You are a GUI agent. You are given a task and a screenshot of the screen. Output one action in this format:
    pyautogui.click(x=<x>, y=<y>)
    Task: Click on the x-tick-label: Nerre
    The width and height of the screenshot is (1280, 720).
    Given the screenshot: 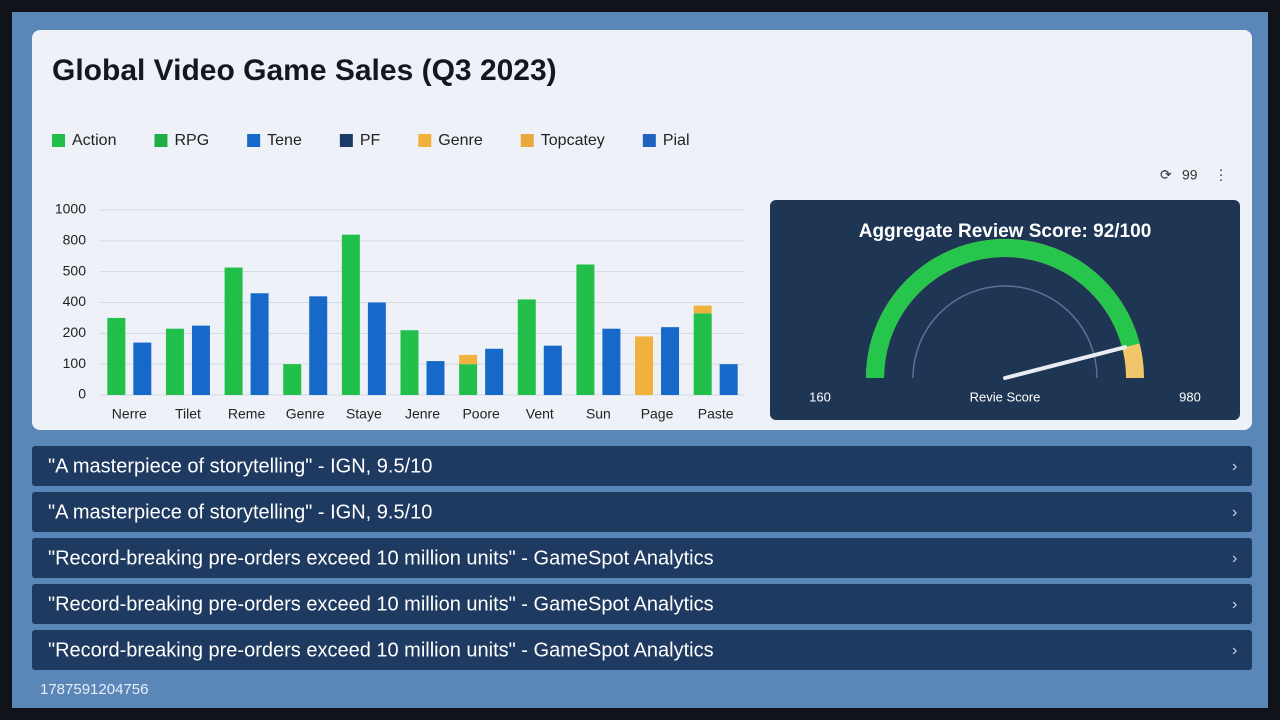 What is the action you would take?
    pyautogui.click(x=129, y=414)
    